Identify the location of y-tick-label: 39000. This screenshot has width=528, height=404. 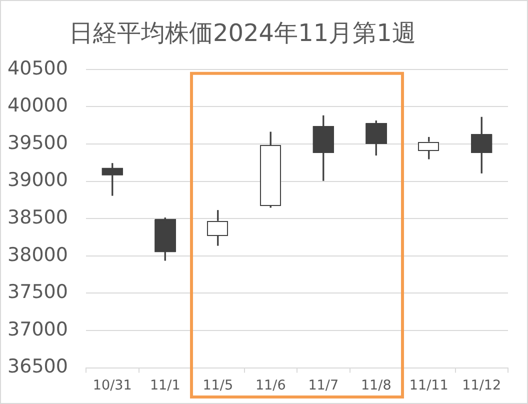
(38, 180).